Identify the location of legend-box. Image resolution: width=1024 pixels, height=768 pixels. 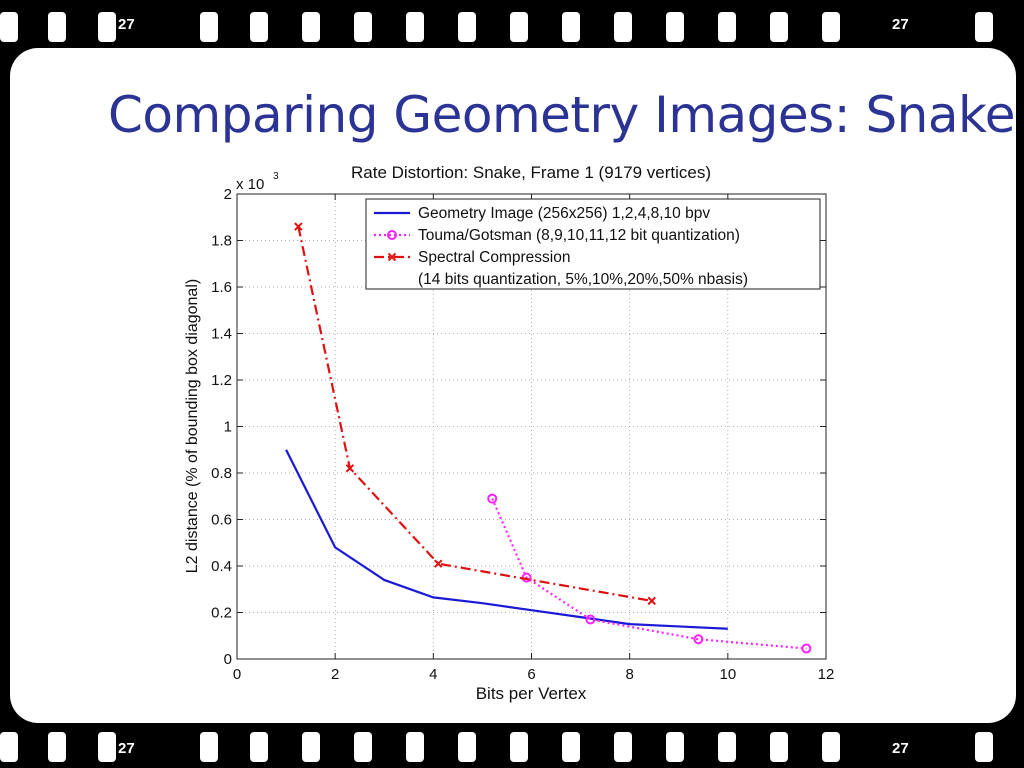
(593, 244).